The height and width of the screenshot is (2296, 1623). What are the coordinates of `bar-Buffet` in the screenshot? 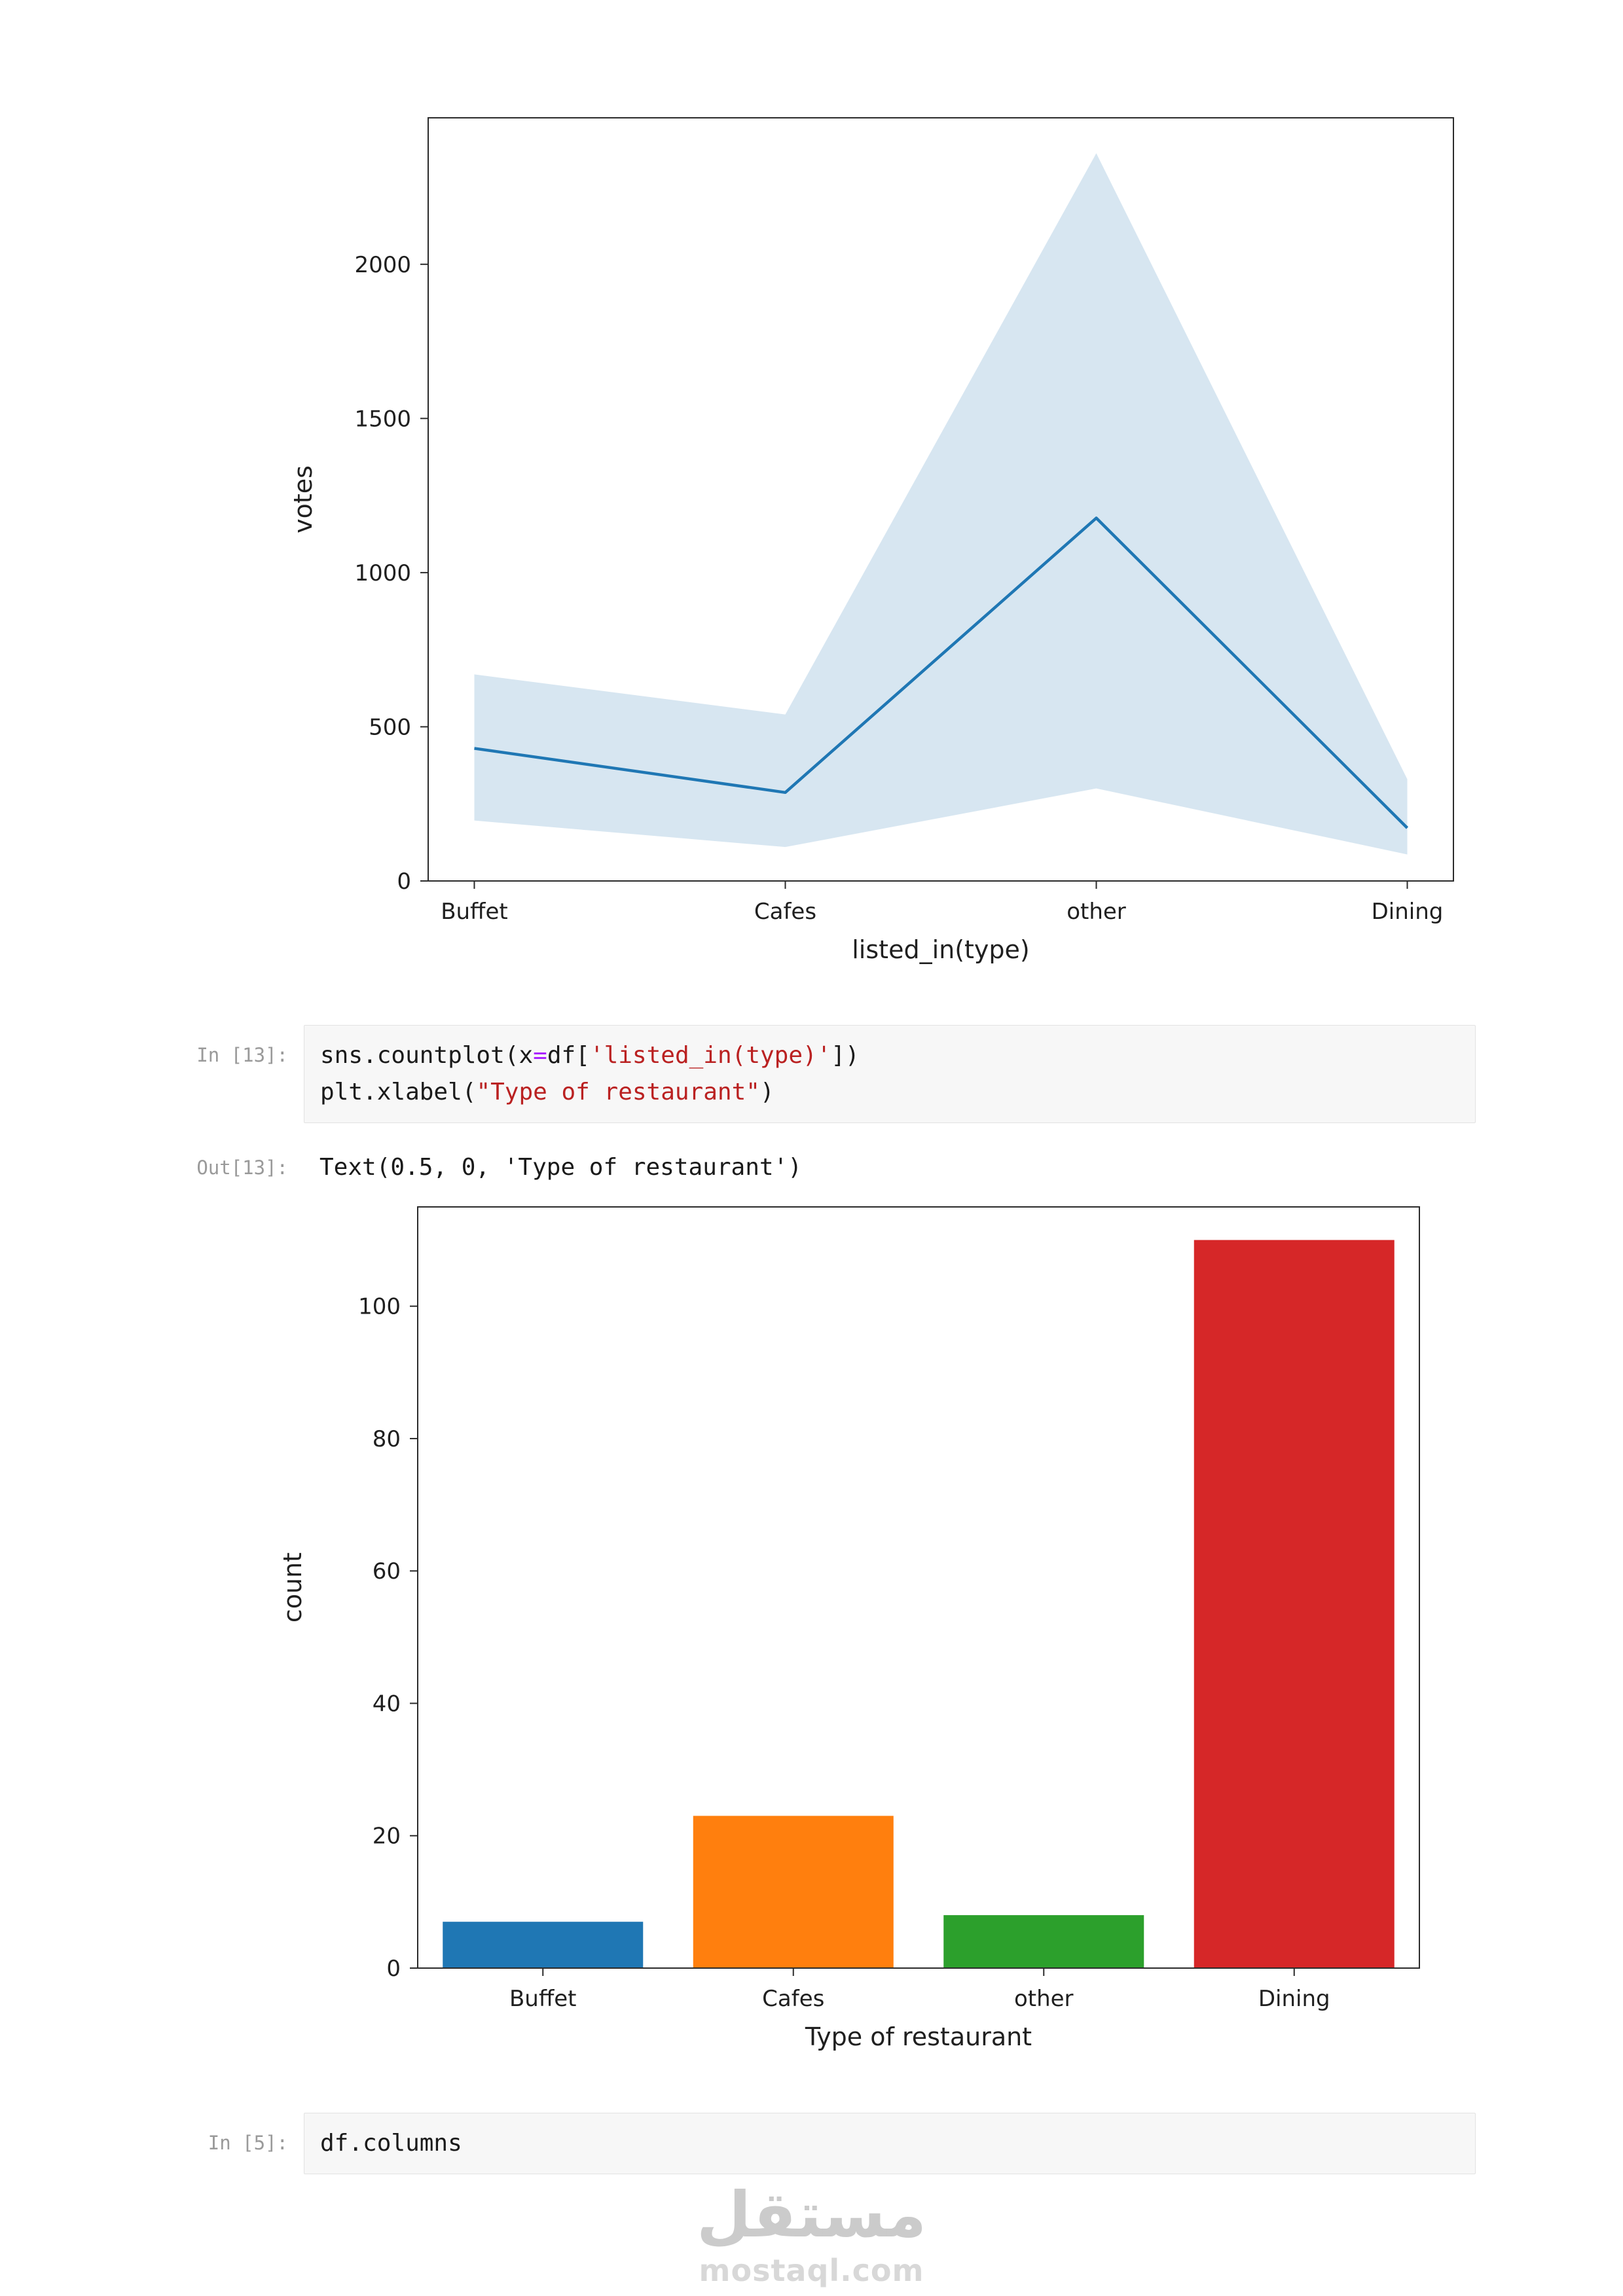 It's located at (543, 1945).